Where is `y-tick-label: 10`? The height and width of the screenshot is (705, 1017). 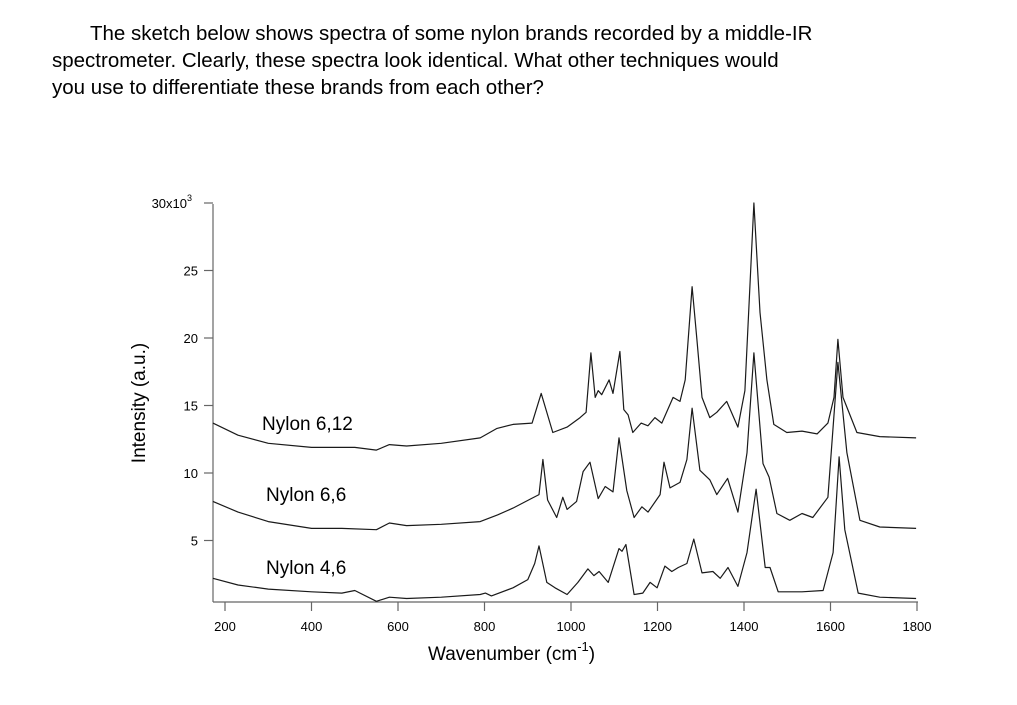 y-tick-label: 10 is located at coordinates (191, 473).